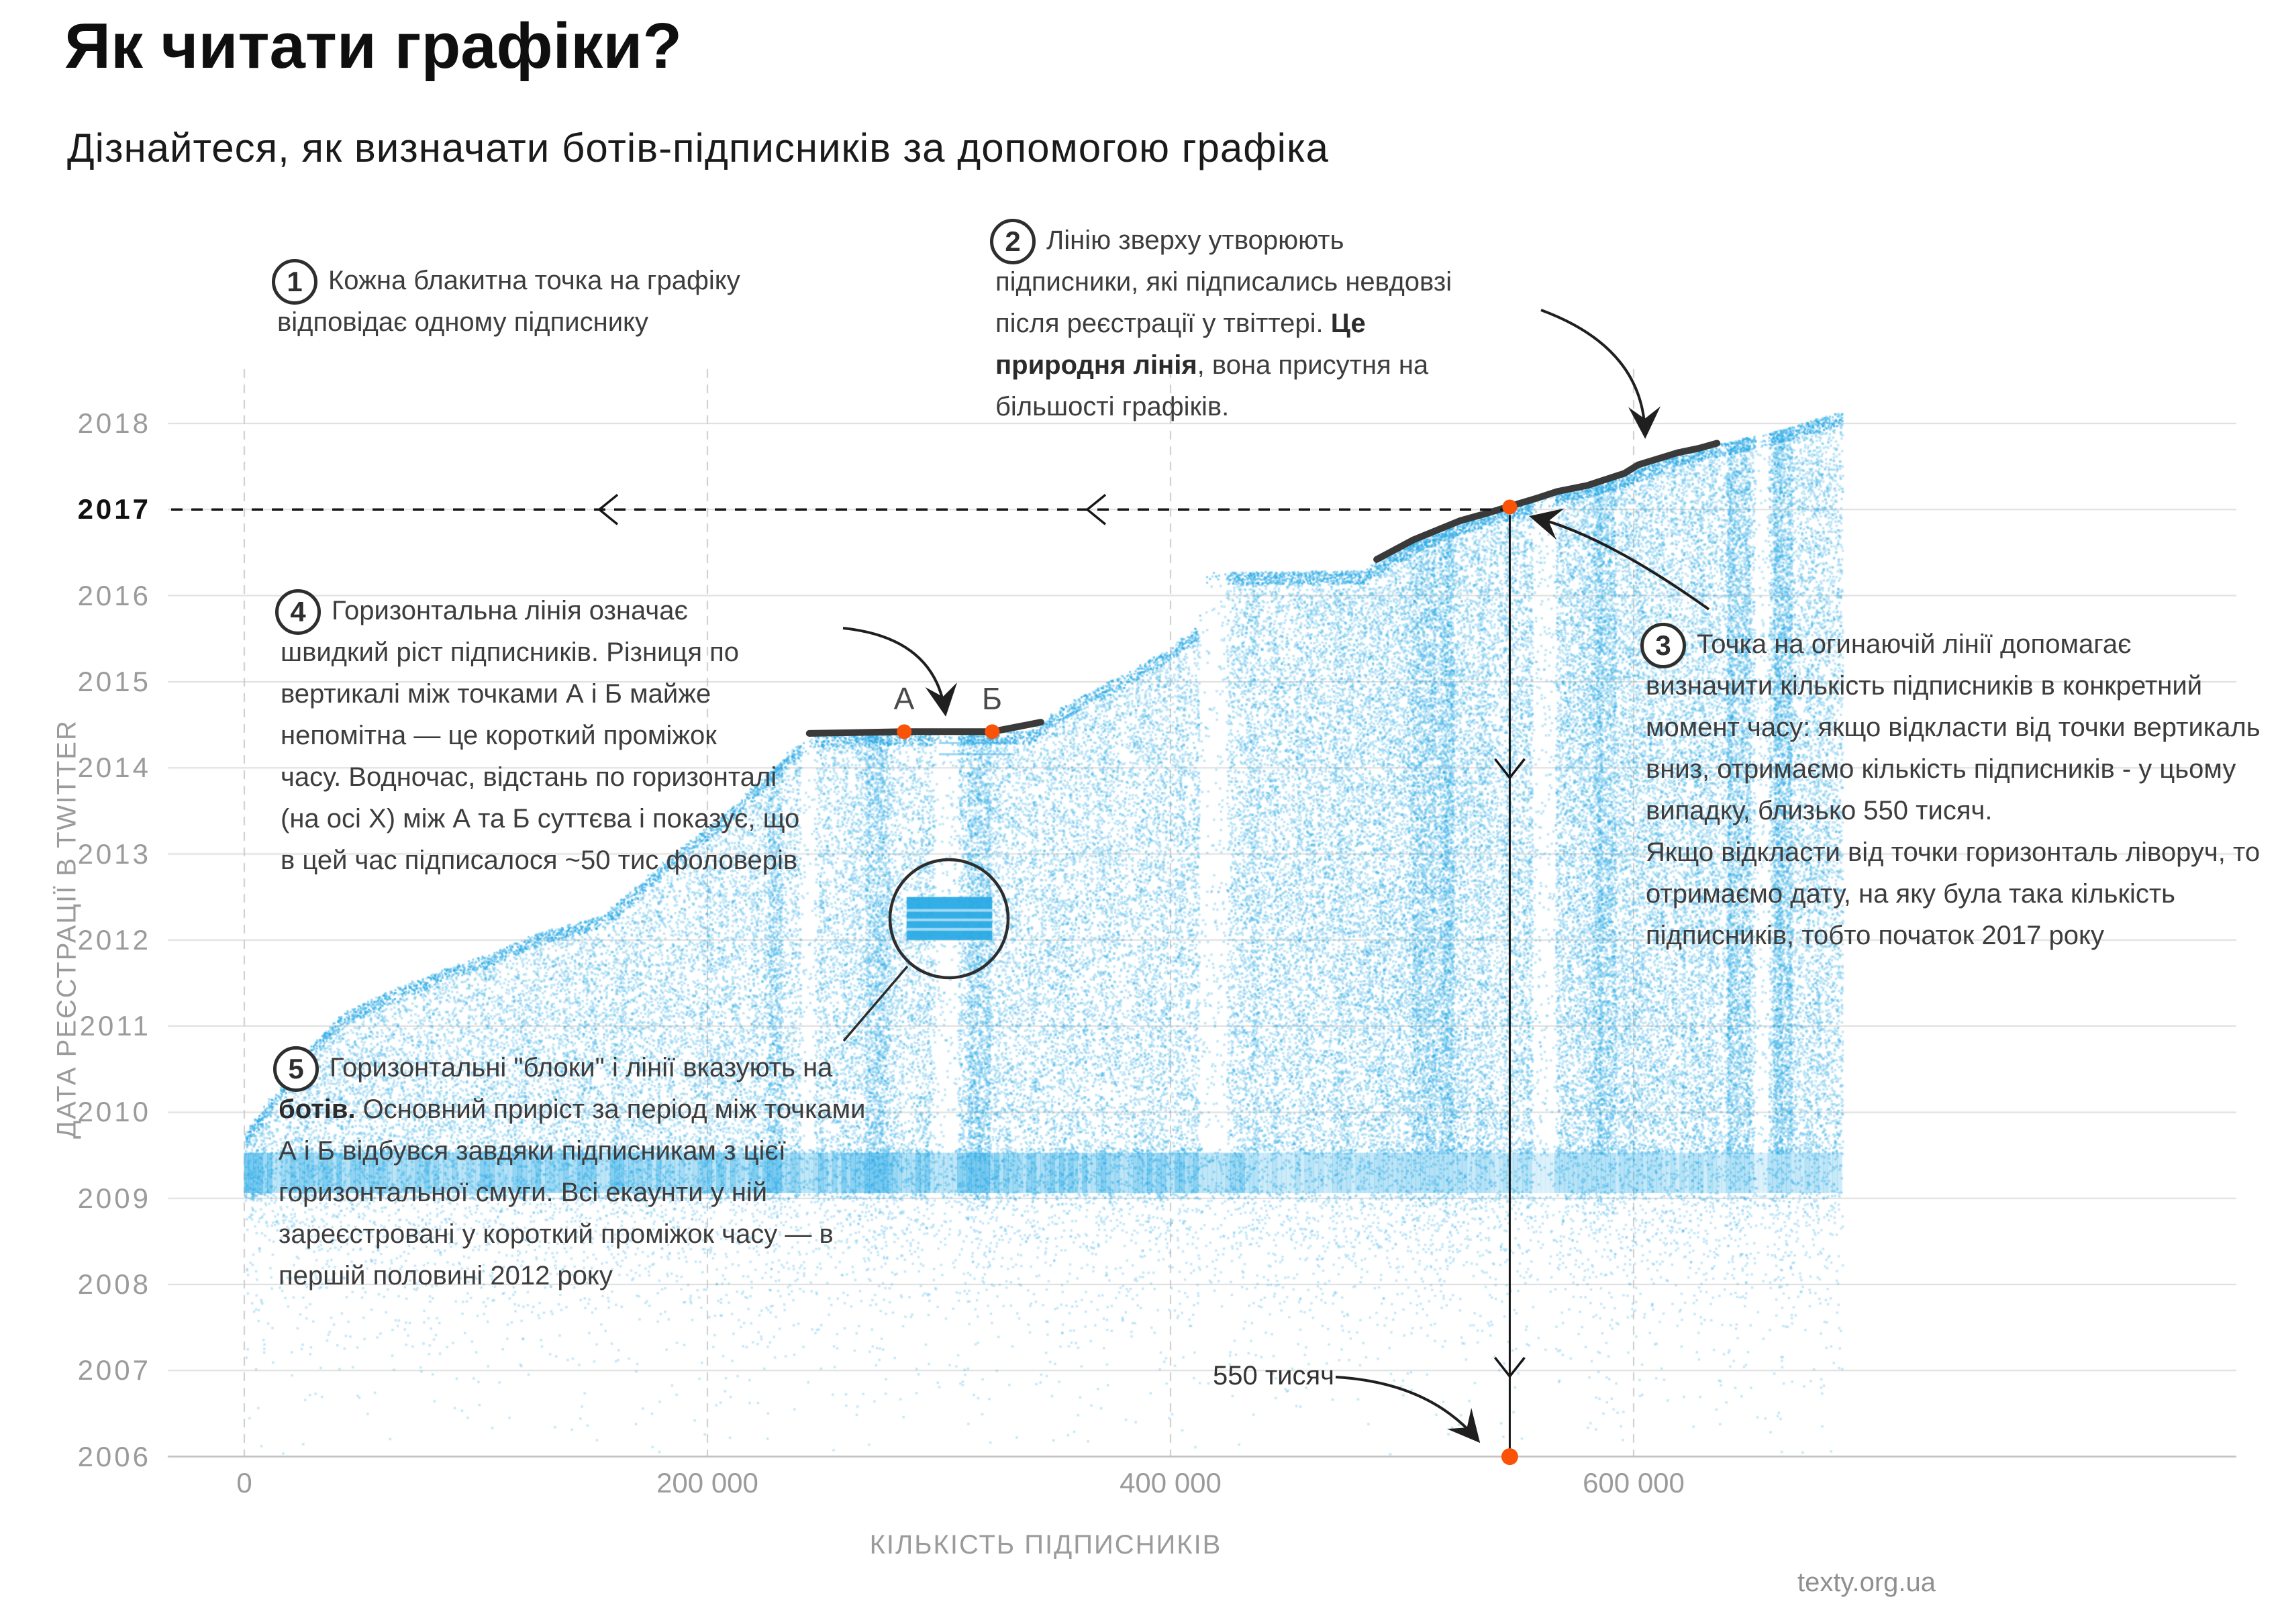 The width and height of the screenshot is (2282, 1624). I want to click on annotation-2-line-1: 2 Лінію зверху утворюють, so click(1221, 242).